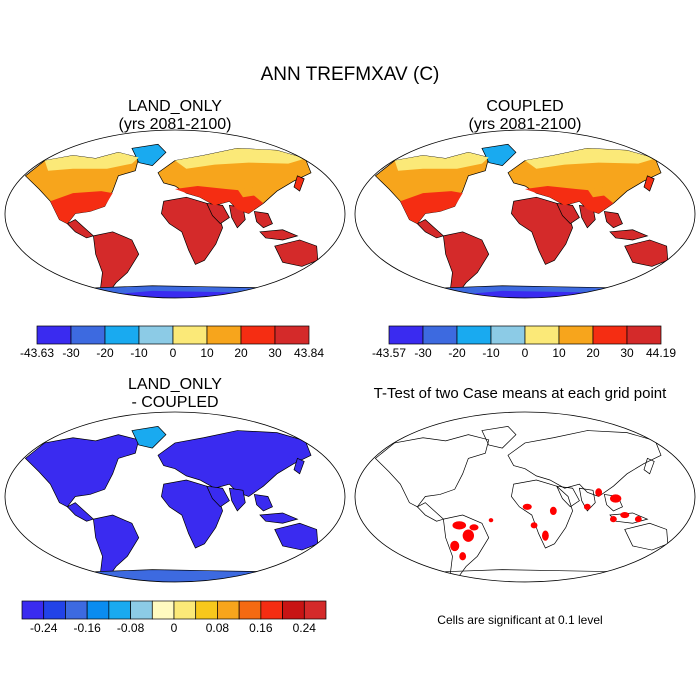 The width and height of the screenshot is (700, 700). Describe the element at coordinates (587, 499) in the screenshot. I see `land-india` at that location.